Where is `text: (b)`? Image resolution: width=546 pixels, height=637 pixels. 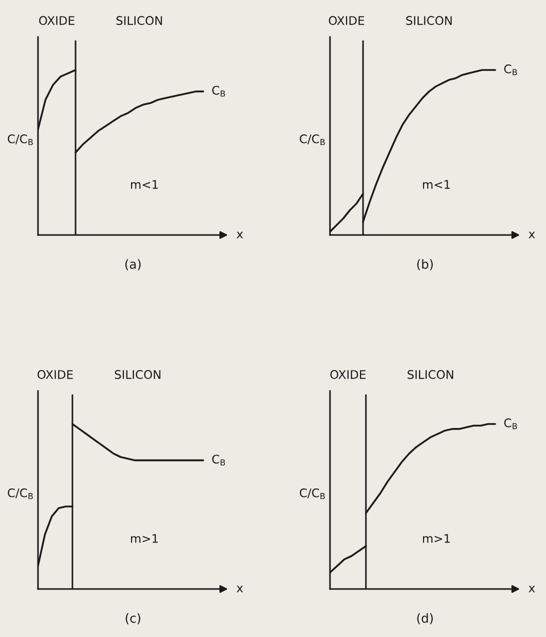 text: (b) is located at coordinates (425, 264).